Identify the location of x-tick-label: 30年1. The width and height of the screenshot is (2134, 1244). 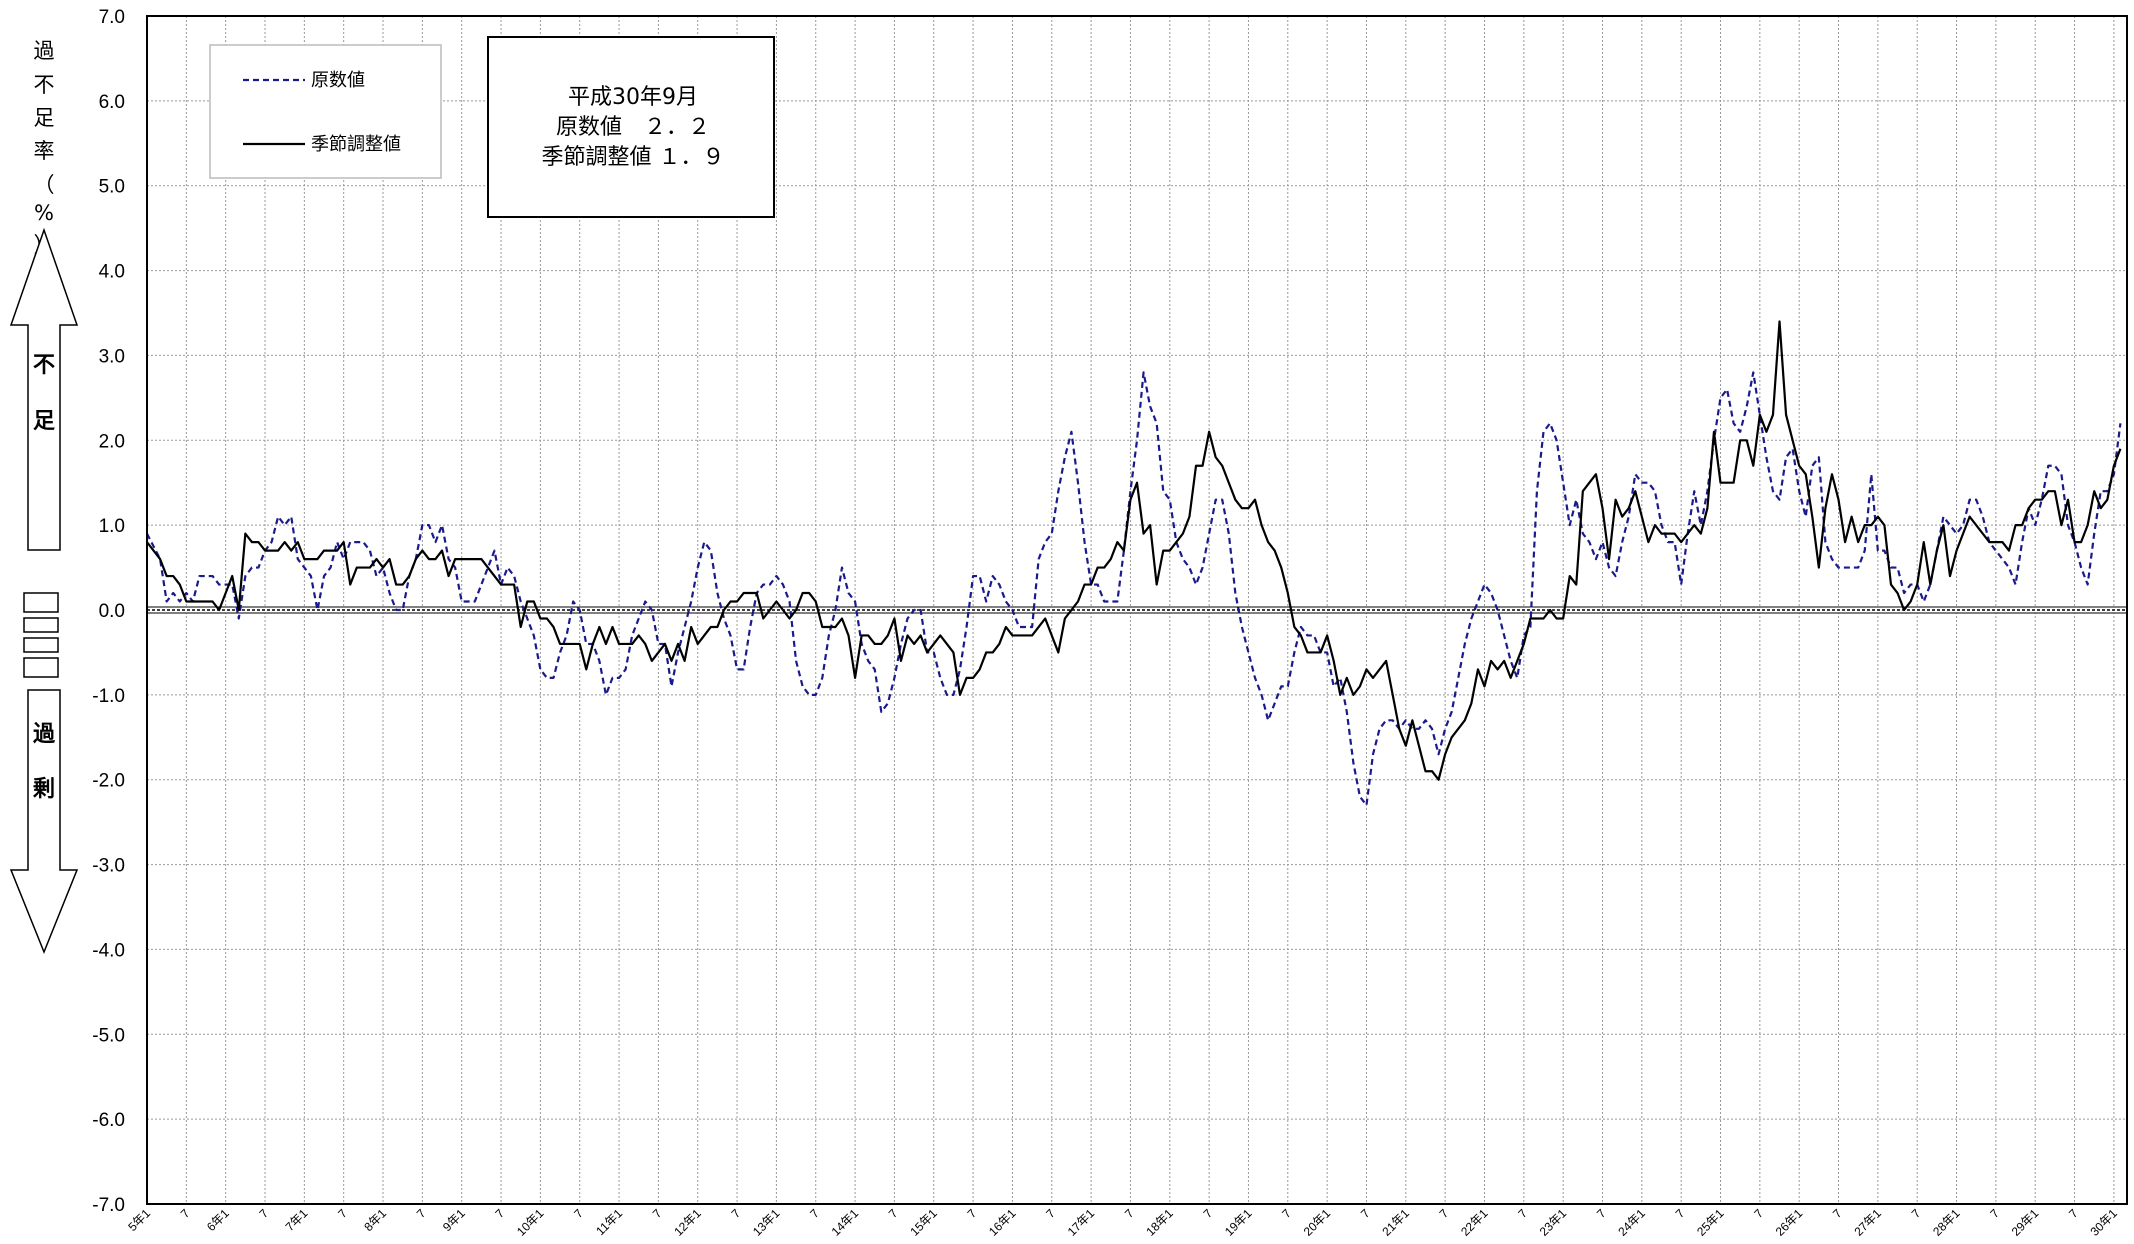
(2103, 1222).